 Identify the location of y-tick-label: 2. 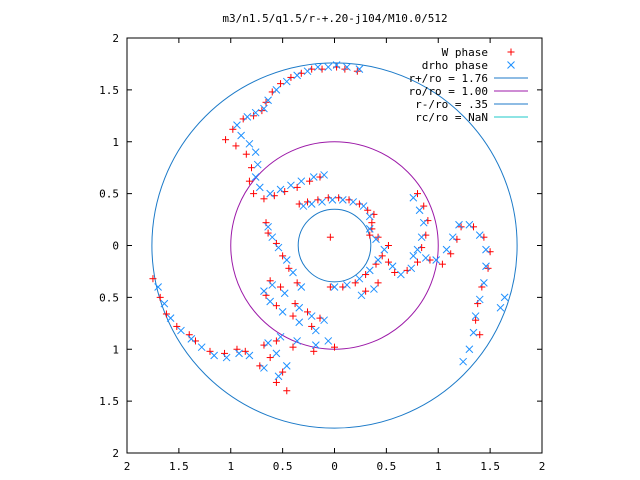
(115, 38).